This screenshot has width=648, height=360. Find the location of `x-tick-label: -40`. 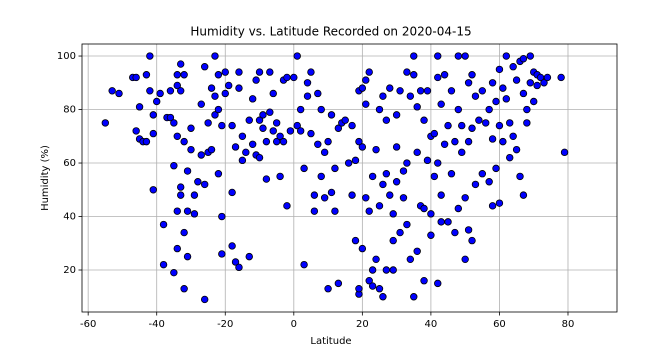

x-tick-label: -40 is located at coordinates (157, 324).